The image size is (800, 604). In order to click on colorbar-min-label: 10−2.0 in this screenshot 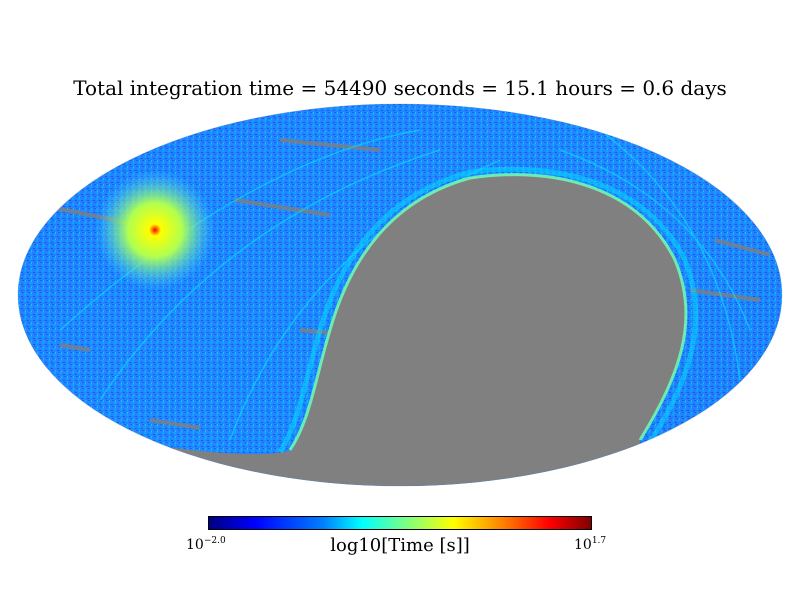, I will do `click(206, 544)`.